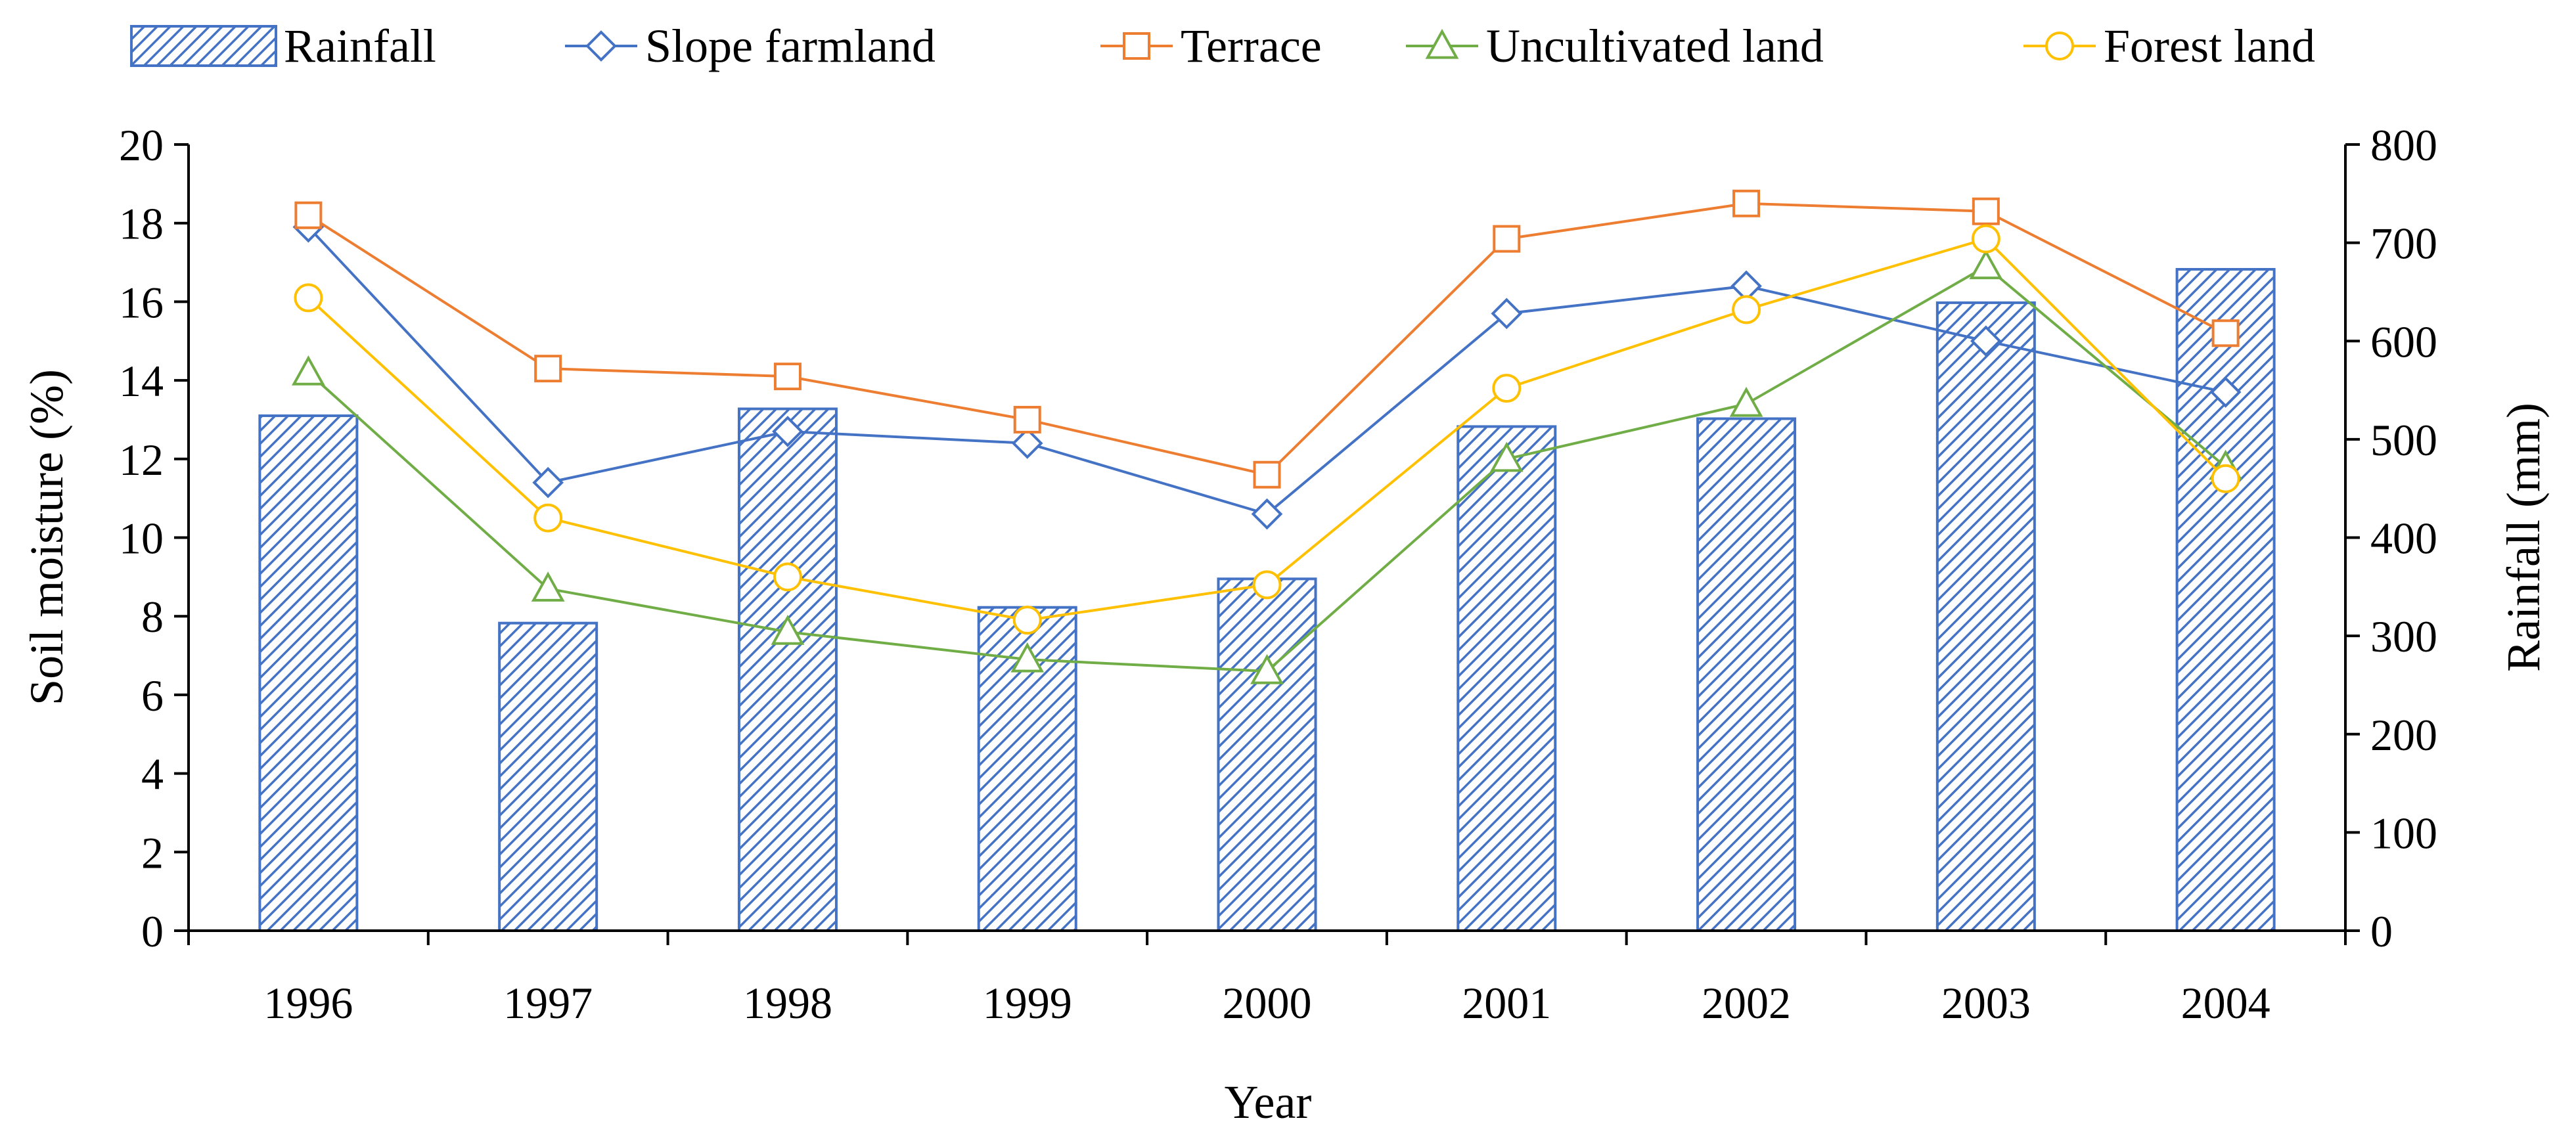 The width and height of the screenshot is (2576, 1133). What do you see at coordinates (1746, 674) in the screenshot?
I see `rainfall-bar-2002` at bounding box center [1746, 674].